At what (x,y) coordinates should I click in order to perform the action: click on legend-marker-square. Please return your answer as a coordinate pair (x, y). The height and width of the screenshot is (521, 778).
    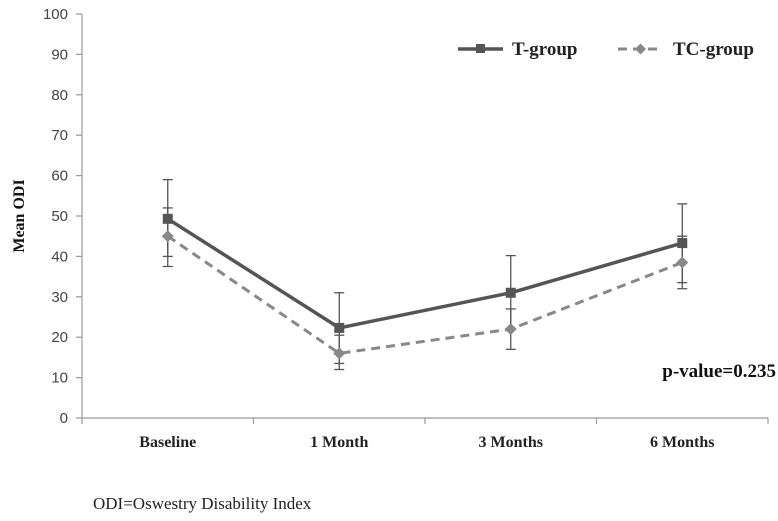
    Looking at the image, I should click on (480, 48).